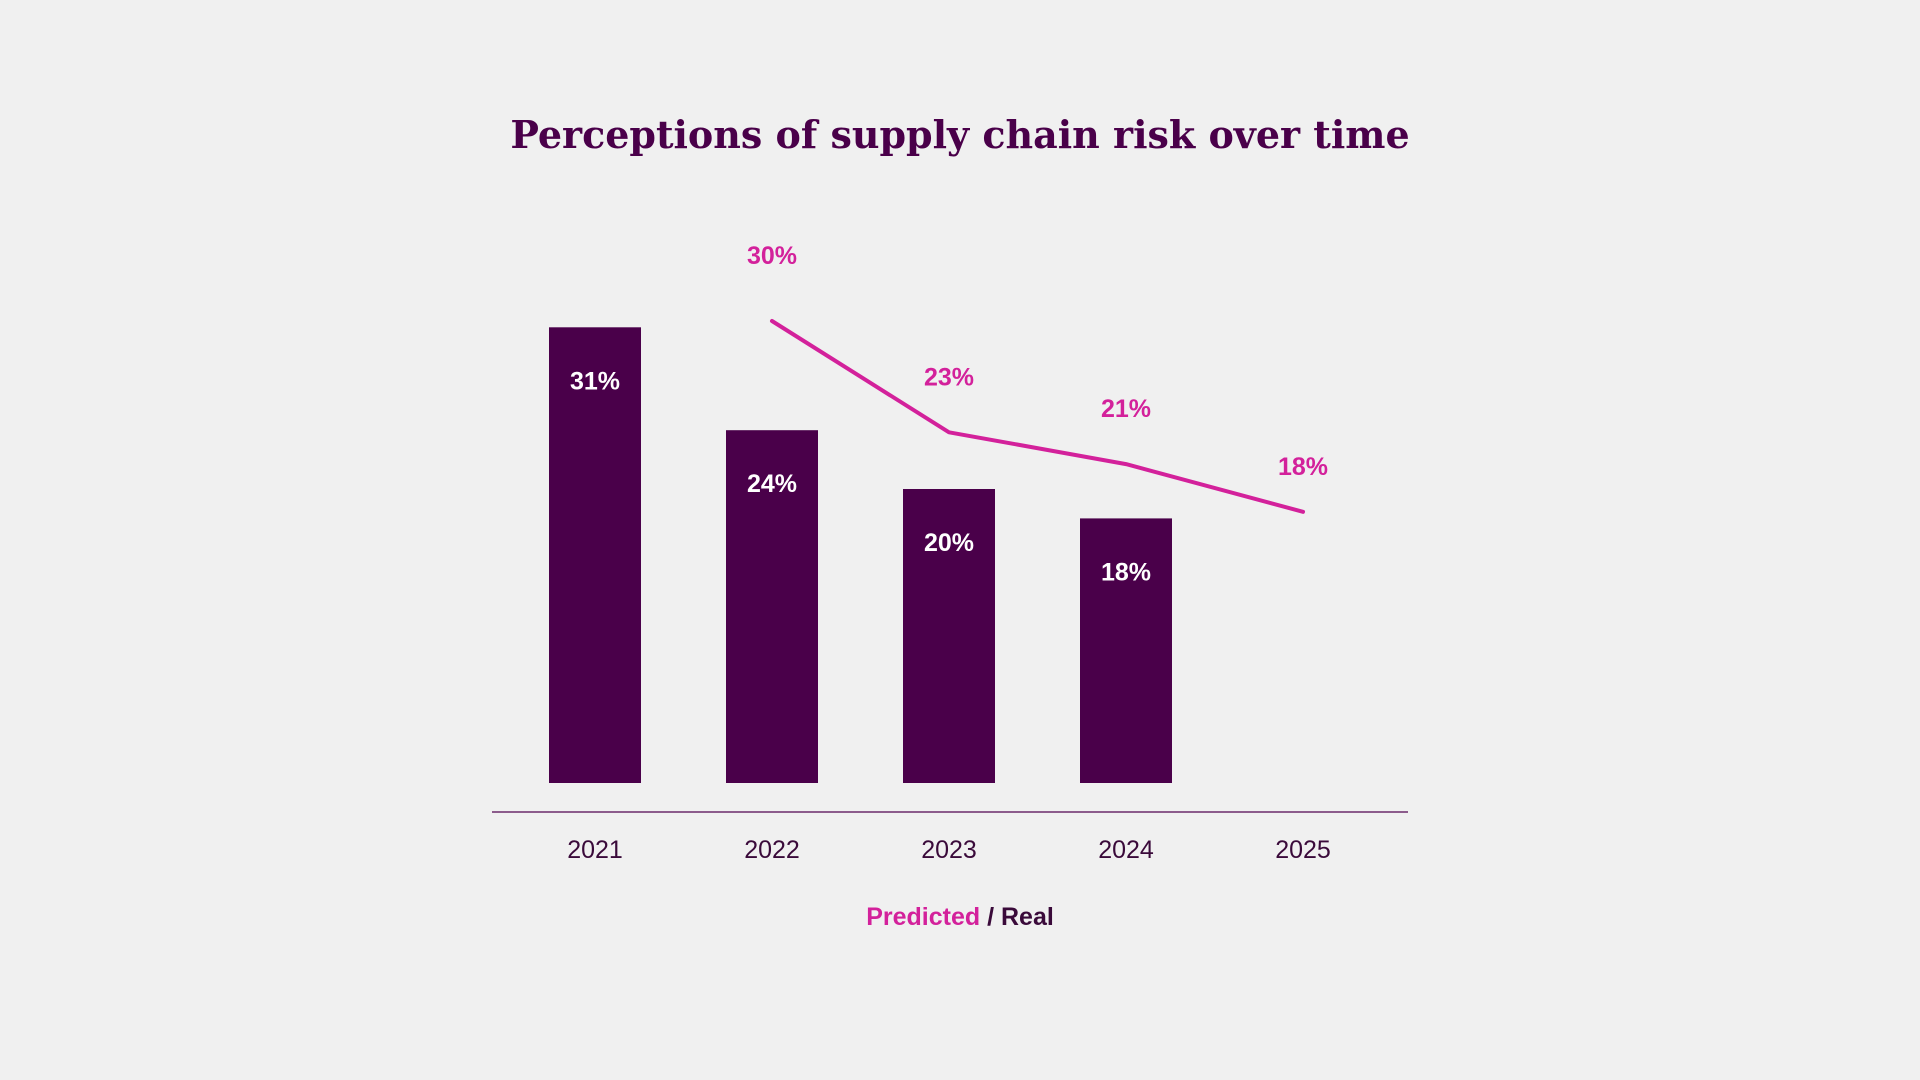 Image resolution: width=1920 pixels, height=1080 pixels. I want to click on predicted-label-2024: 21%, so click(1126, 409).